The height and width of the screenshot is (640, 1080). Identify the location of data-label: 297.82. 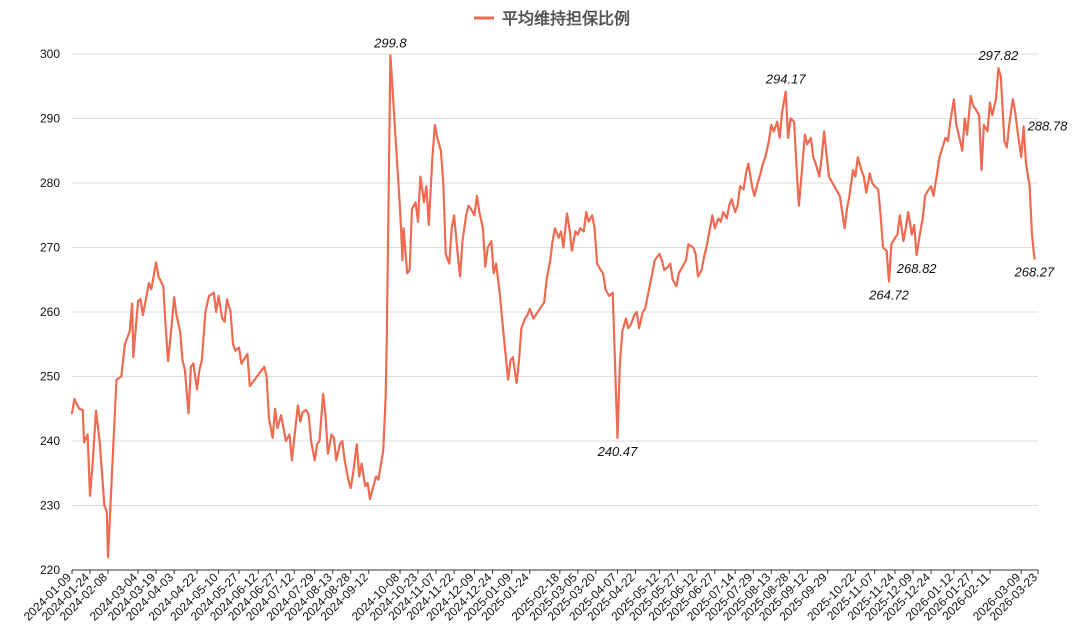
(998, 55).